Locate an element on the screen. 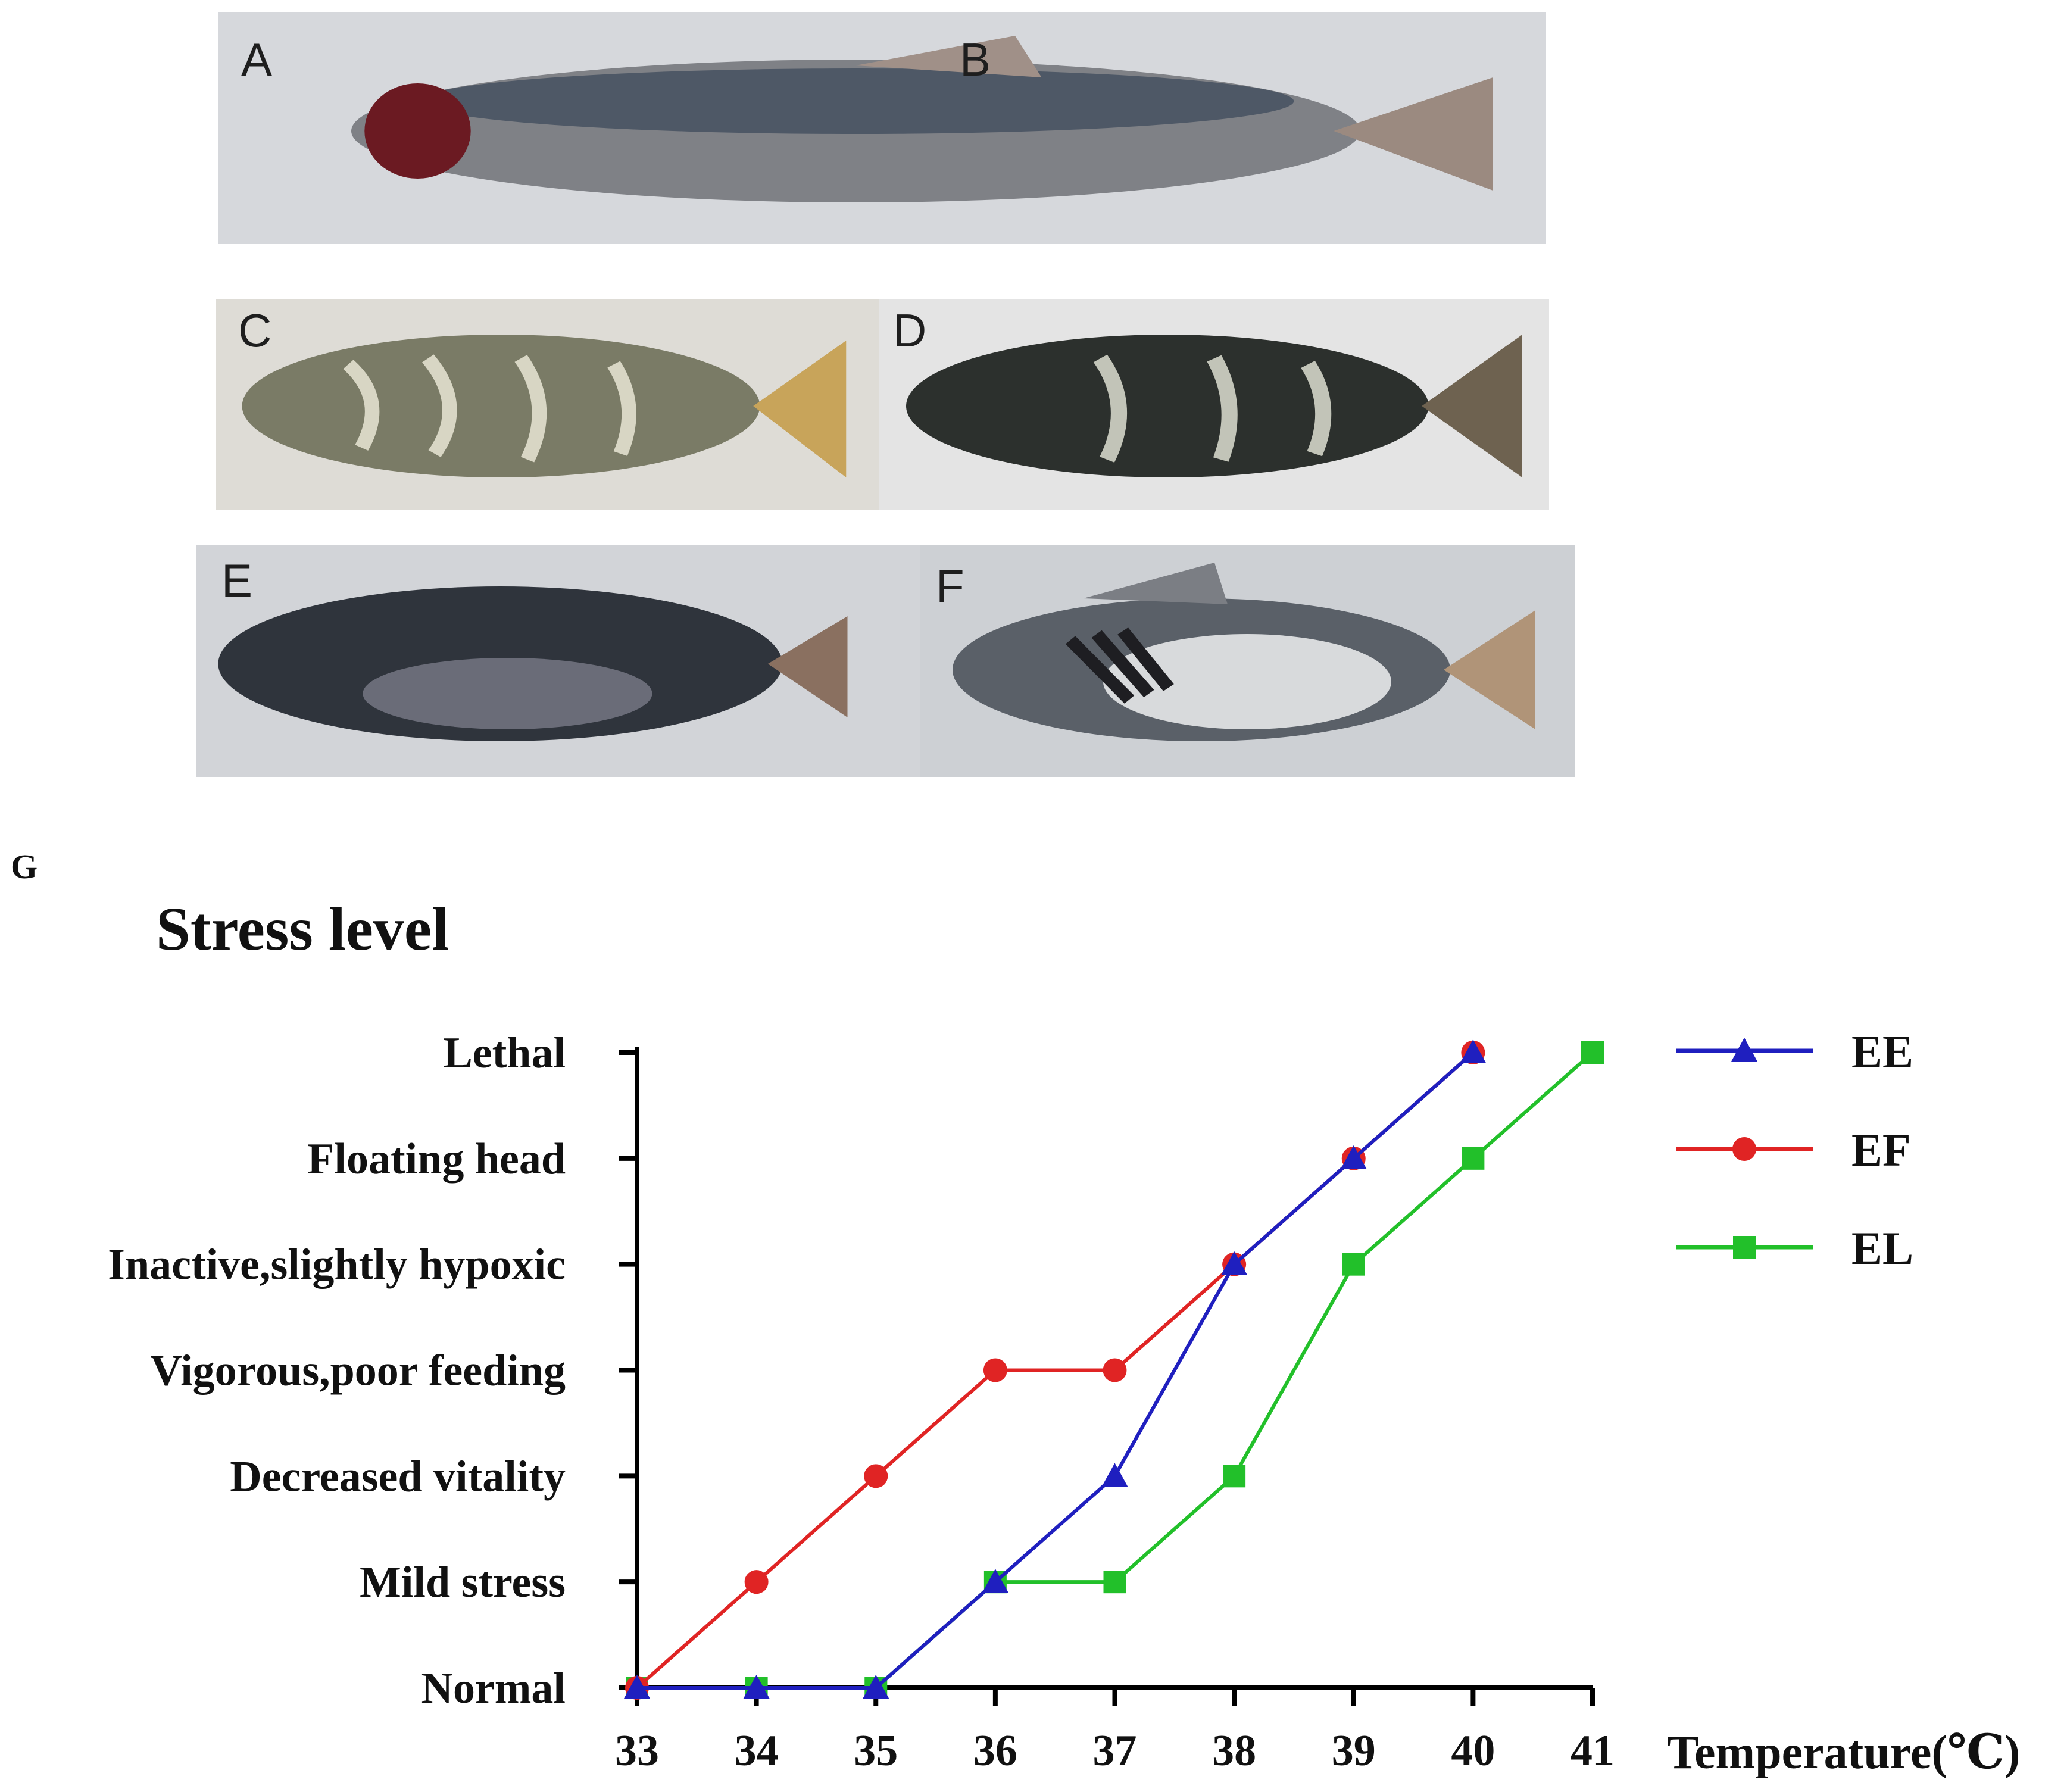  fish-photo-c is located at coordinates (547, 404).